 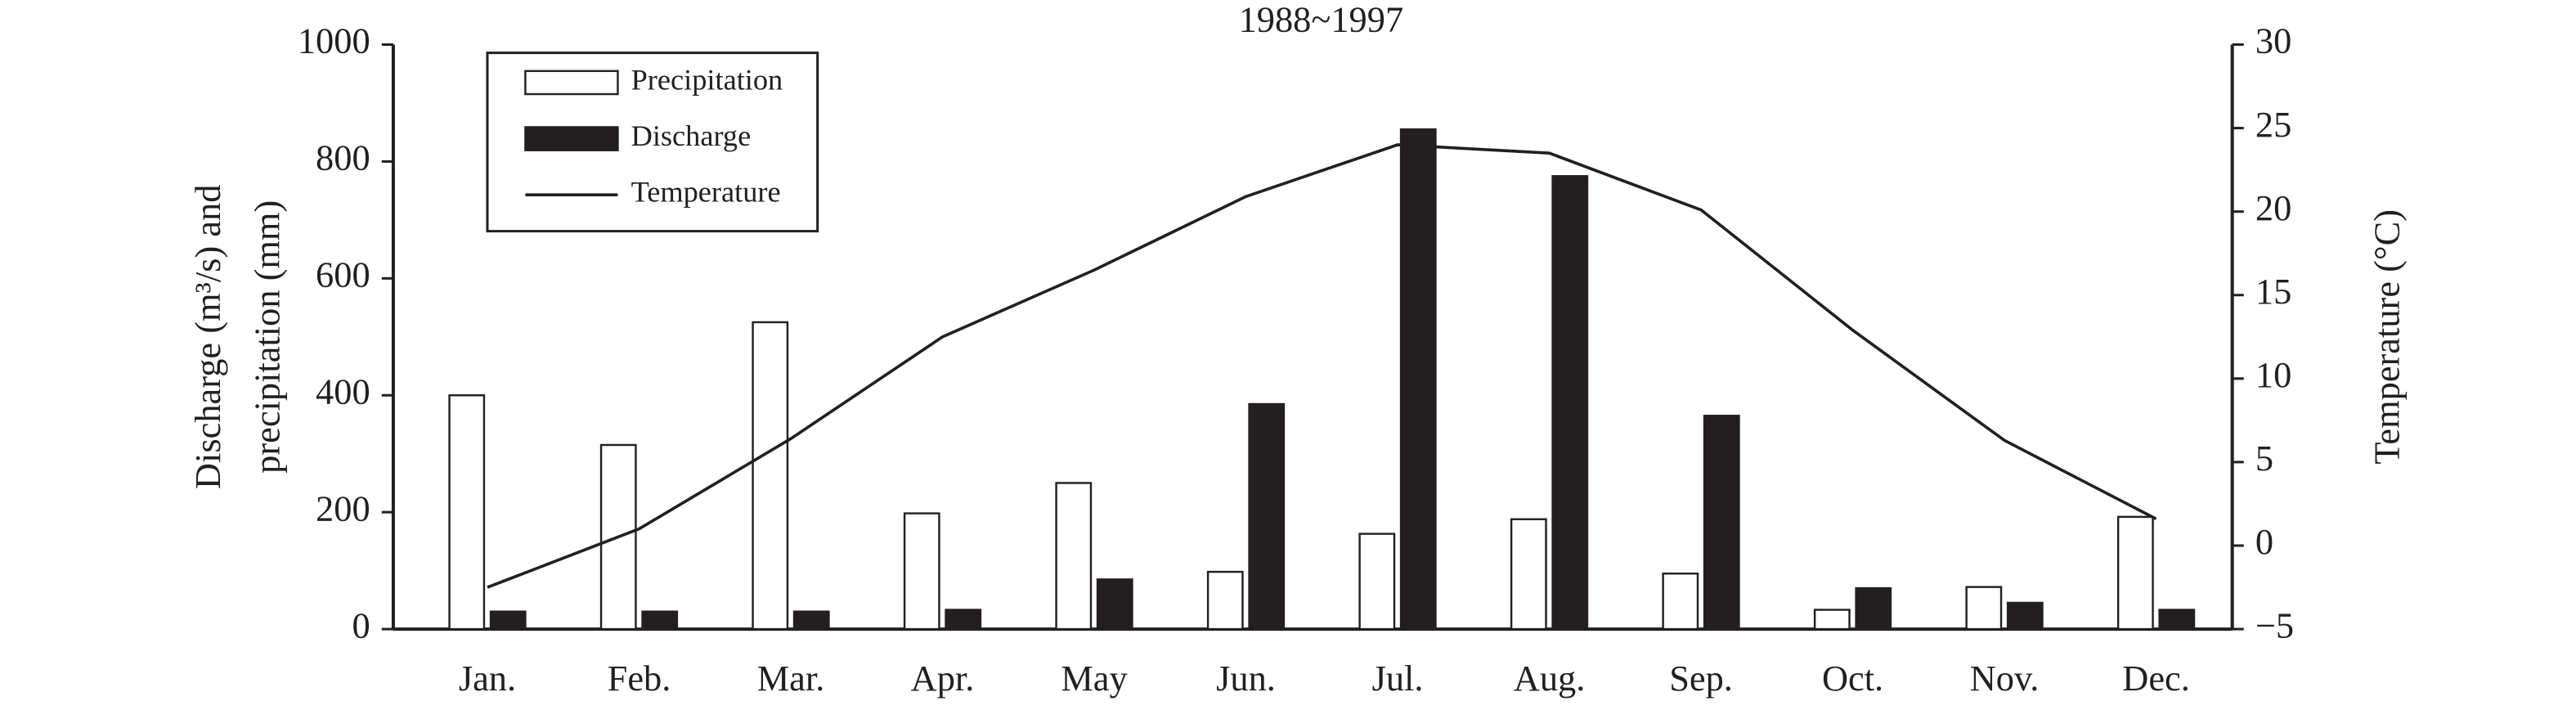 I want to click on y-axis-title: precipitation (mm), so click(x=267, y=337).